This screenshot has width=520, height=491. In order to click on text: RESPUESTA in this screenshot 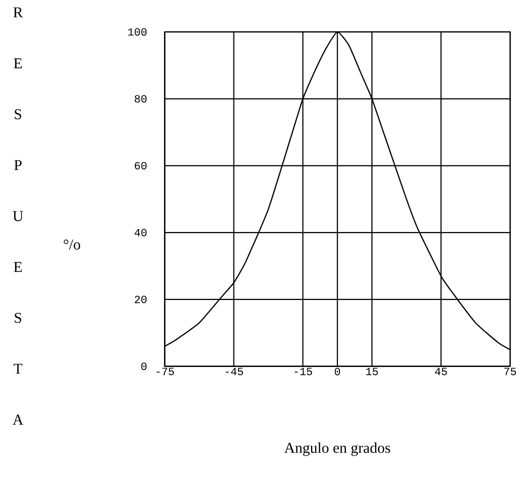, I will do `click(18, 216)`.